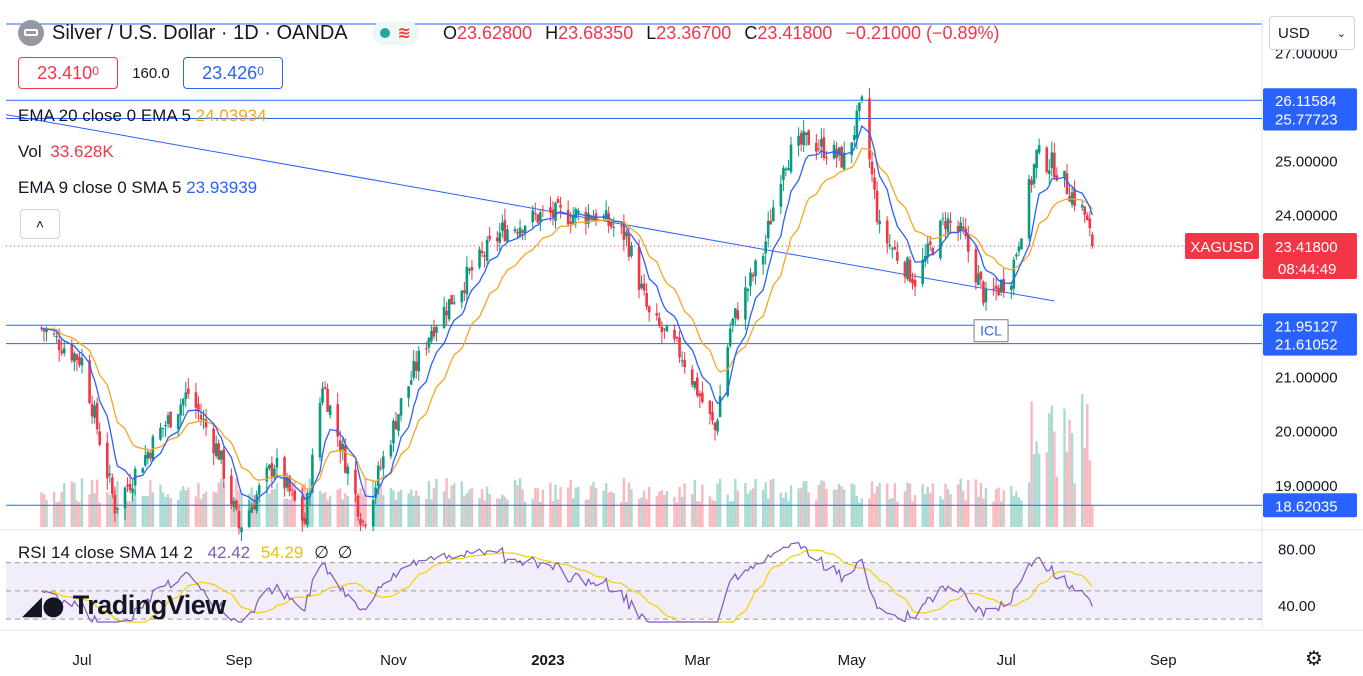  I want to click on legend-ema20: EMA 20 close 0 EMA 5 24.03934, so click(142, 116).